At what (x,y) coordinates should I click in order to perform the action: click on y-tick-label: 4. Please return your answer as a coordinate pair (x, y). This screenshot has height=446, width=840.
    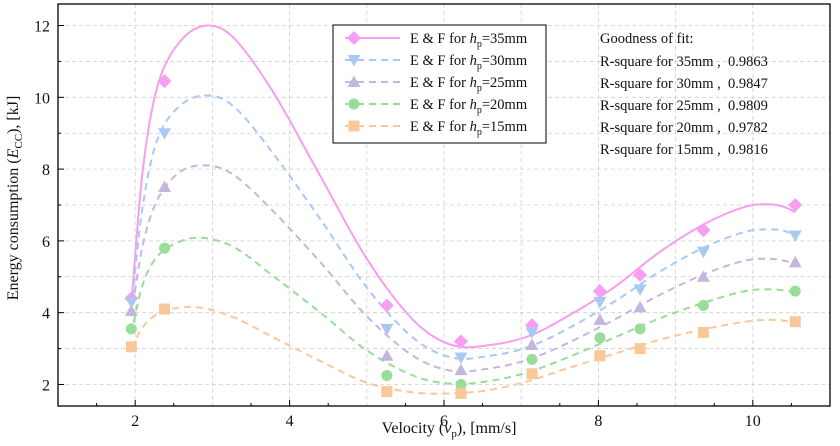
    Looking at the image, I should click on (46, 314).